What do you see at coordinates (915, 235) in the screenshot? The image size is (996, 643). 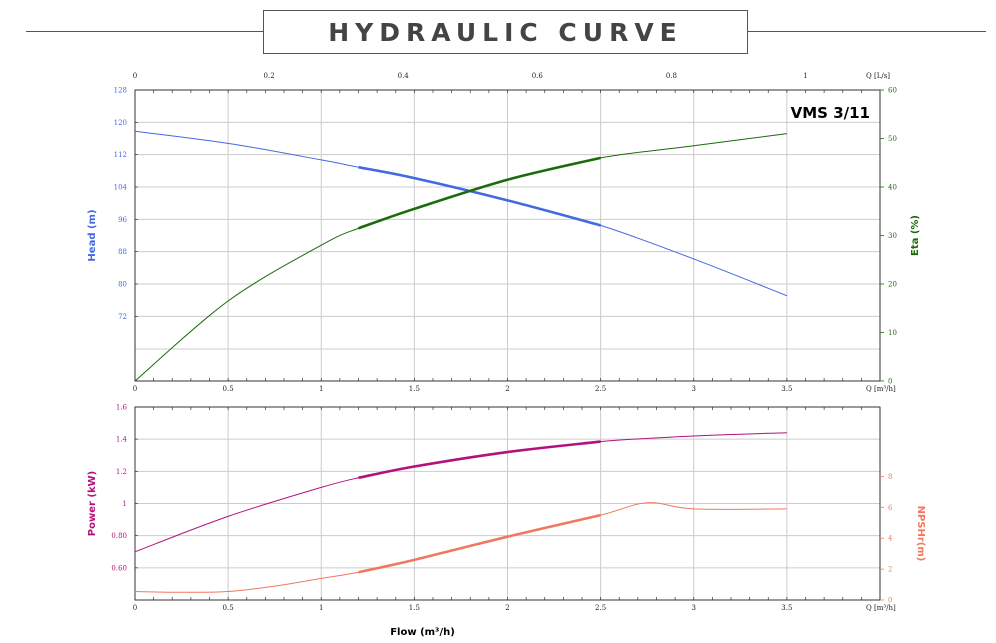 I see `upper-right-axis-title: Eta (%)` at bounding box center [915, 235].